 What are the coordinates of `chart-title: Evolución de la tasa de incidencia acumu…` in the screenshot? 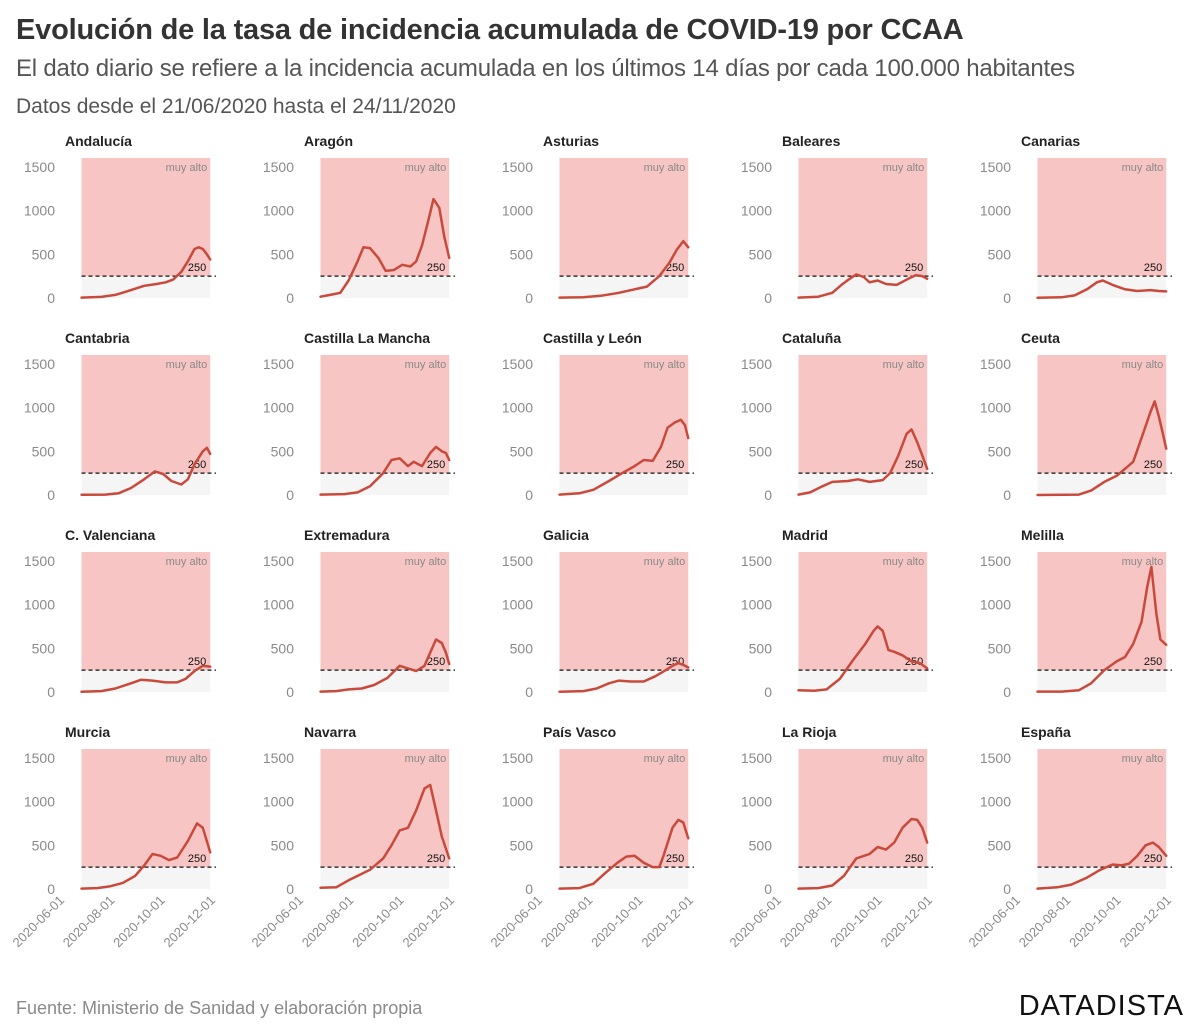 It's located at (490, 30).